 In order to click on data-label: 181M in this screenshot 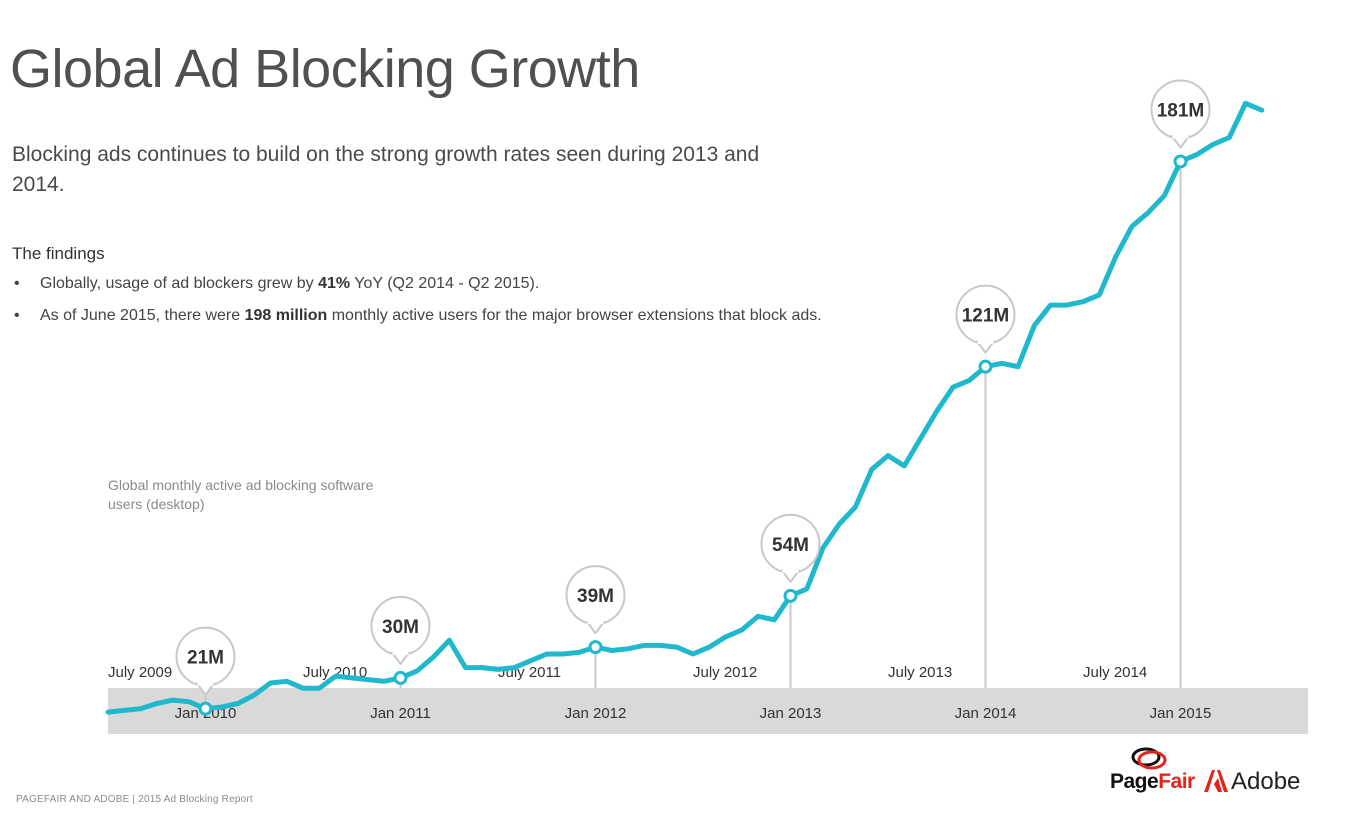, I will do `click(1181, 110)`.